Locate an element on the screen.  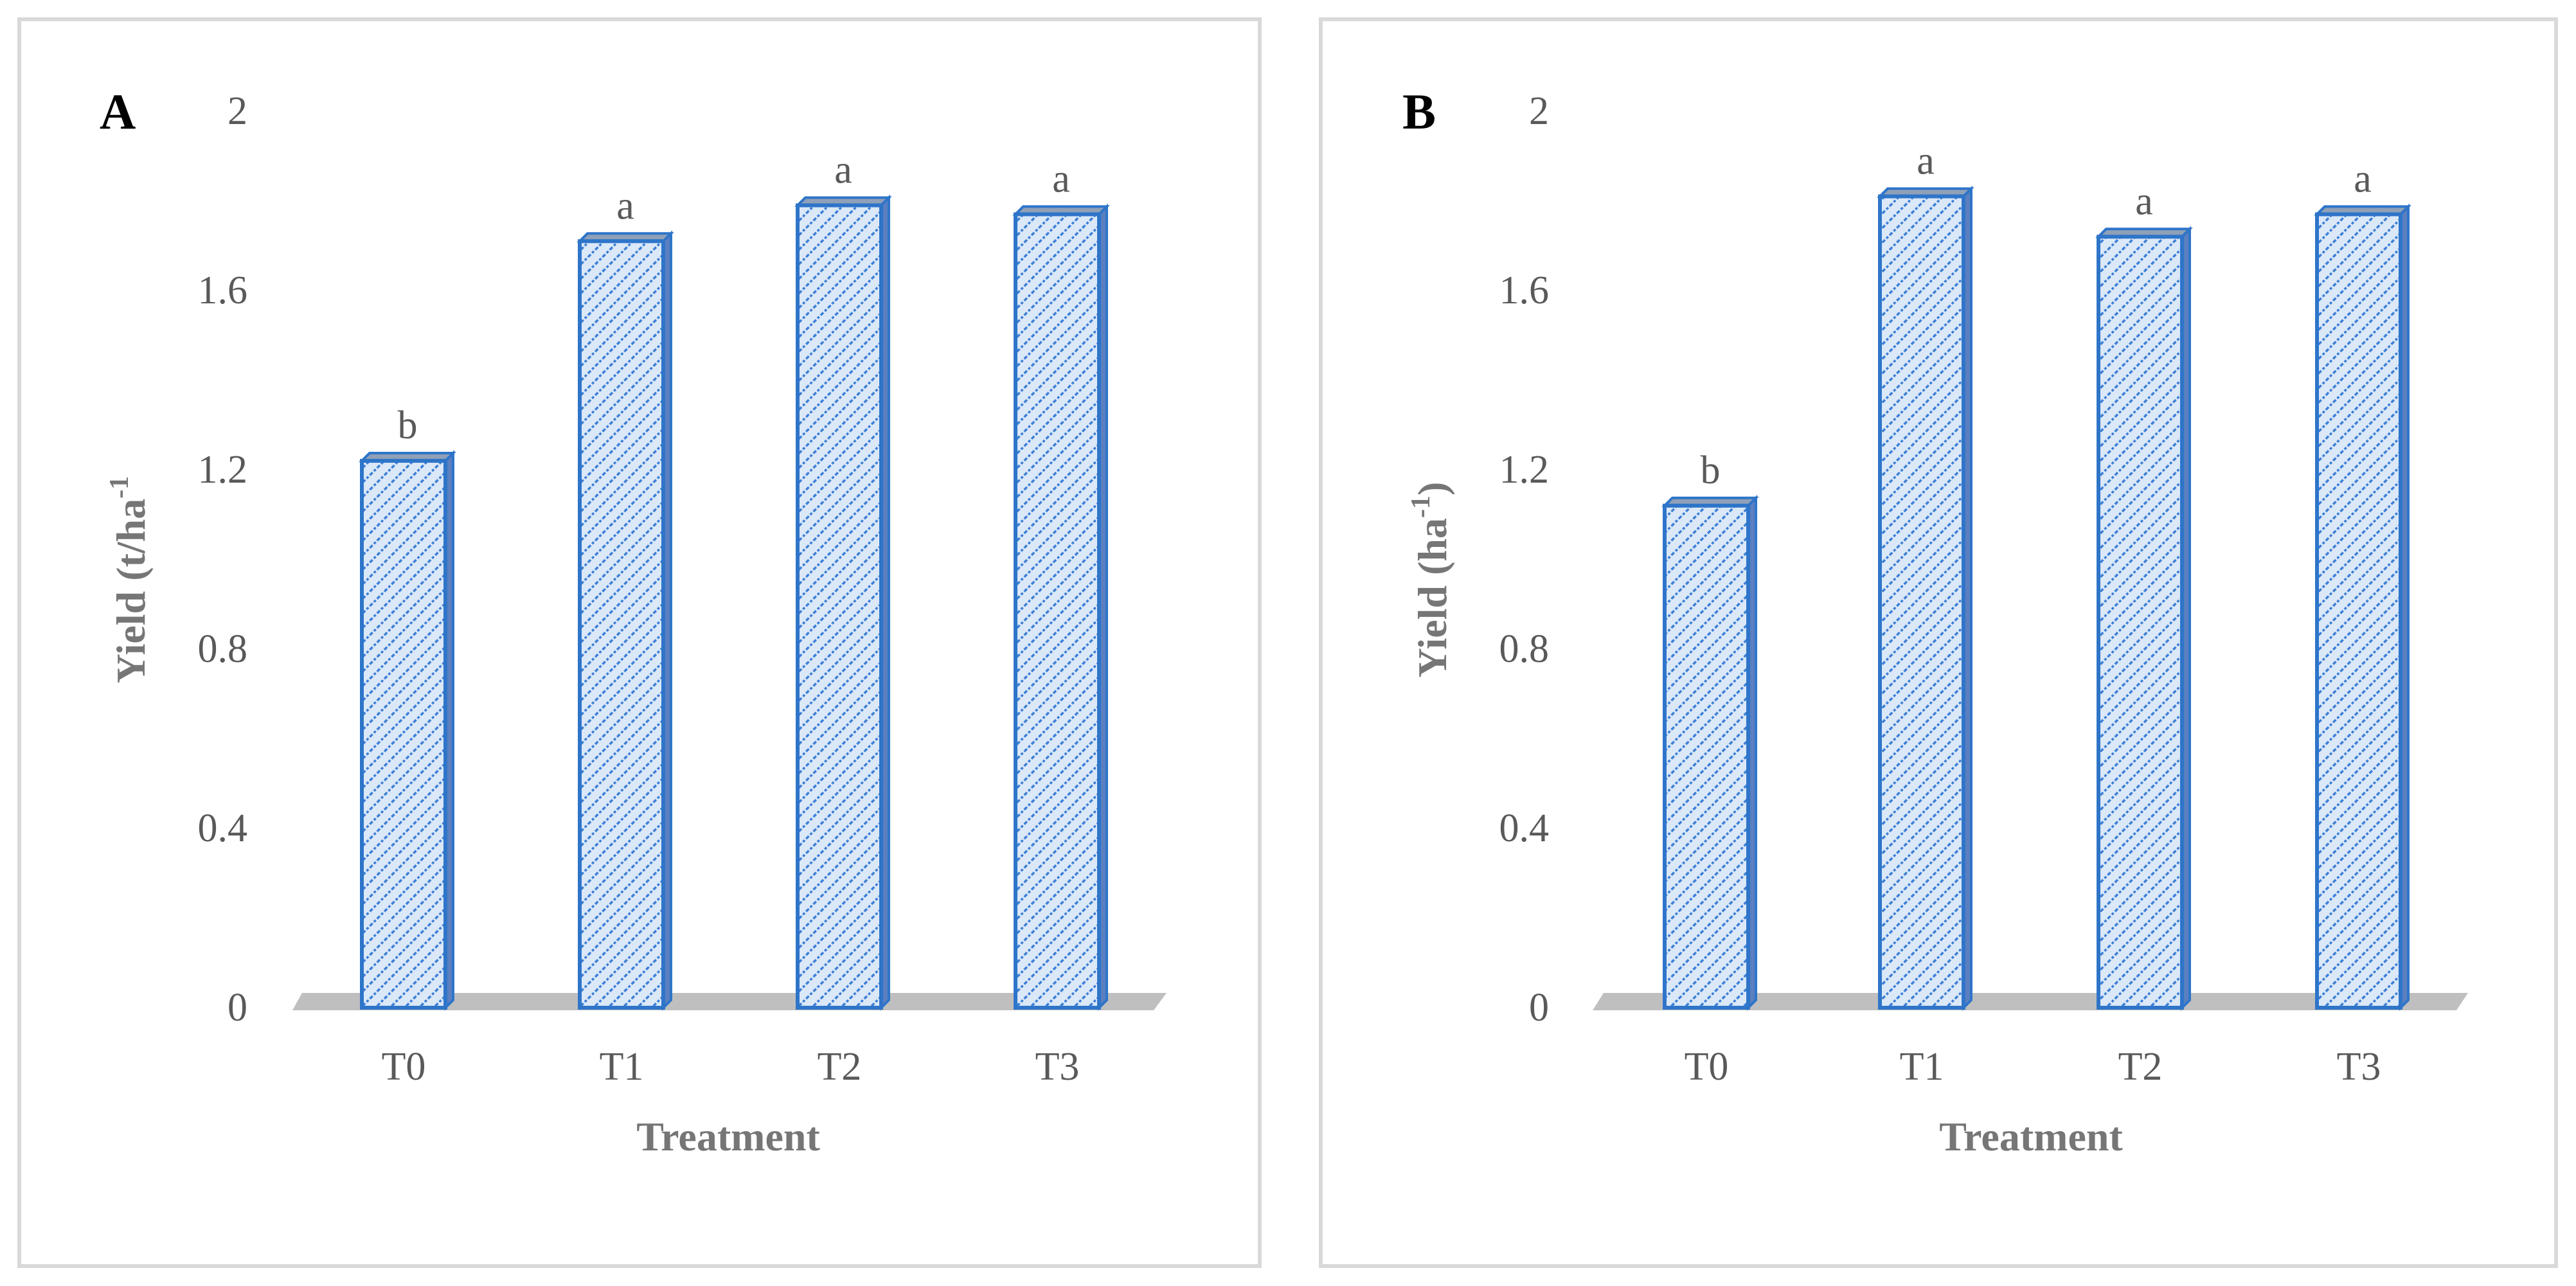
y-axis-title: Yield (ha-1) is located at coordinates (1430, 580).